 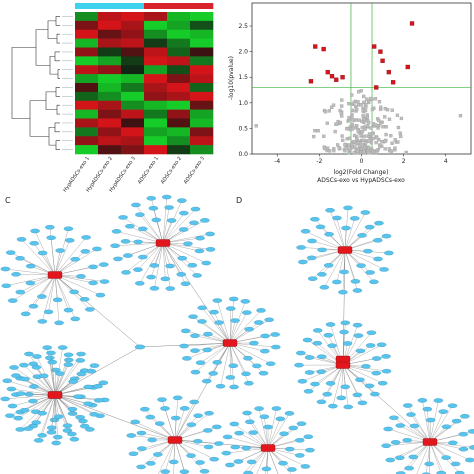 I want to click on volcano-nonsignificant-points, so click(x=358, y=122).